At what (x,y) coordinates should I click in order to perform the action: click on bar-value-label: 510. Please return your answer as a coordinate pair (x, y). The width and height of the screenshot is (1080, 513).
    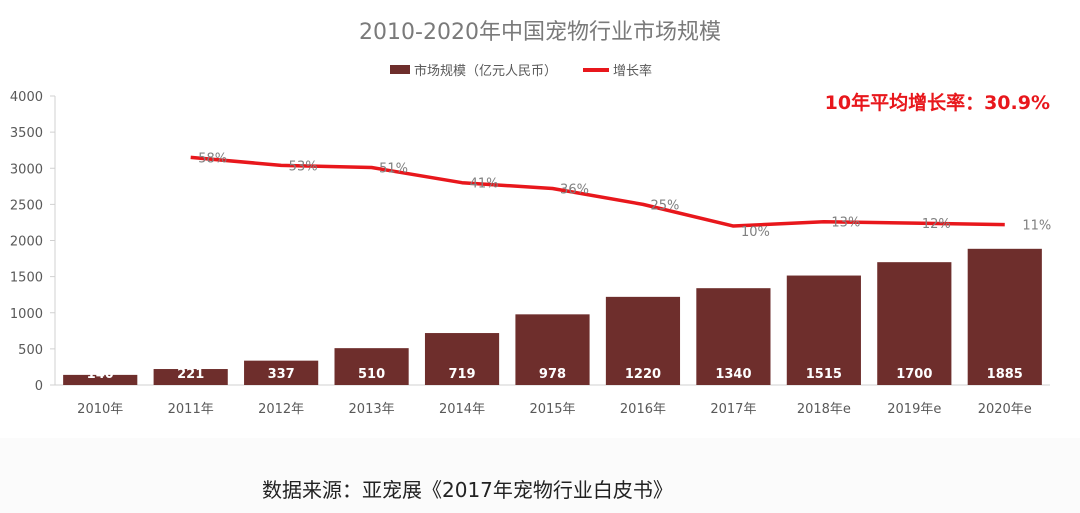
    Looking at the image, I should click on (371, 374).